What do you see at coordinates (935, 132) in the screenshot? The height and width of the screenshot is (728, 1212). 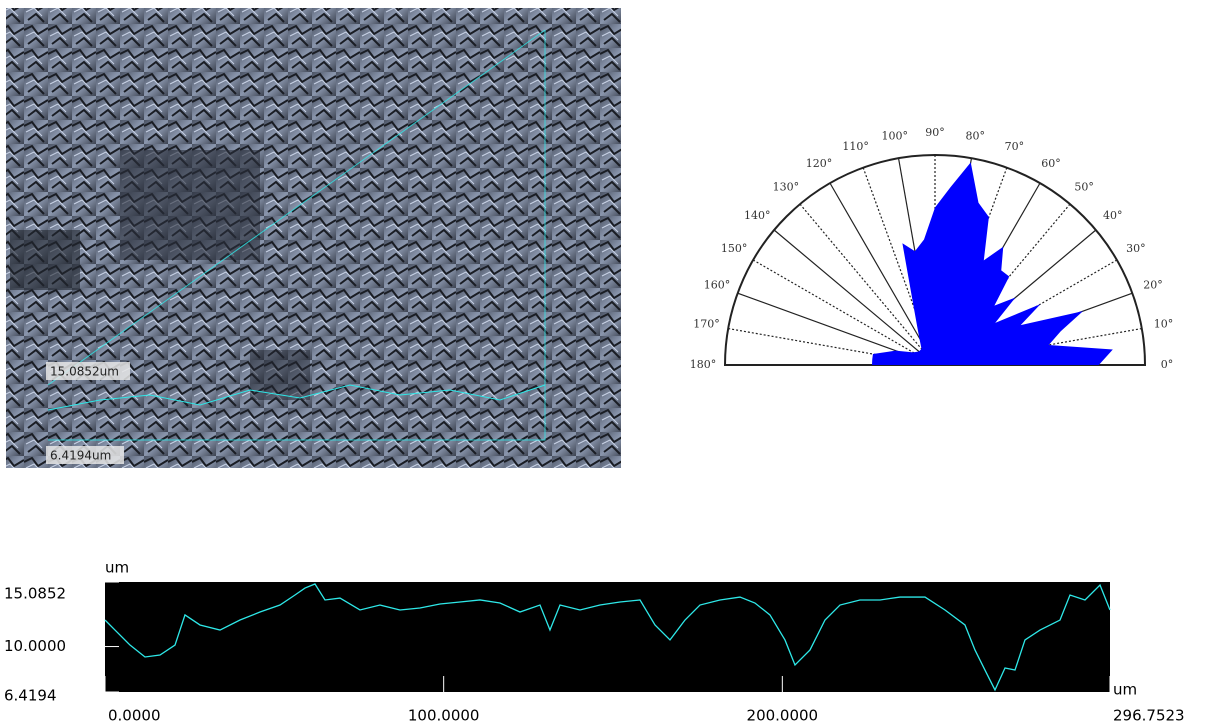 I see `angle-label: 90°` at bounding box center [935, 132].